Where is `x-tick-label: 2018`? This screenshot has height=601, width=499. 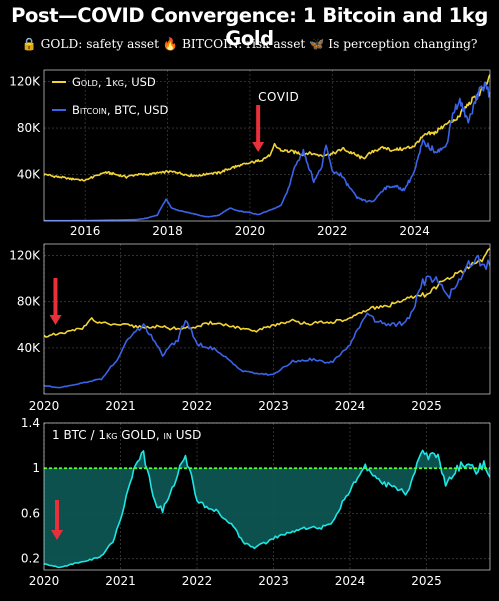 x-tick-label: 2018 is located at coordinates (167, 231).